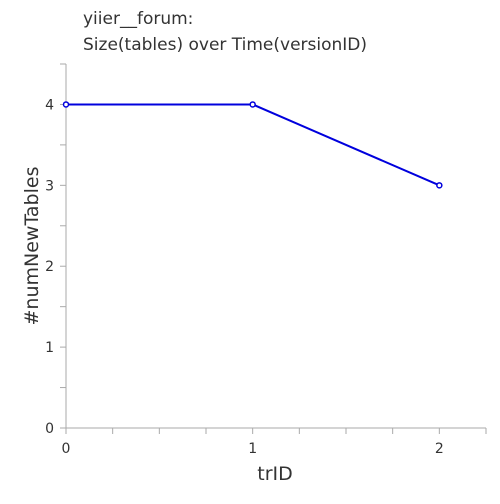  I want to click on x-axis-label: trID, so click(275, 474).